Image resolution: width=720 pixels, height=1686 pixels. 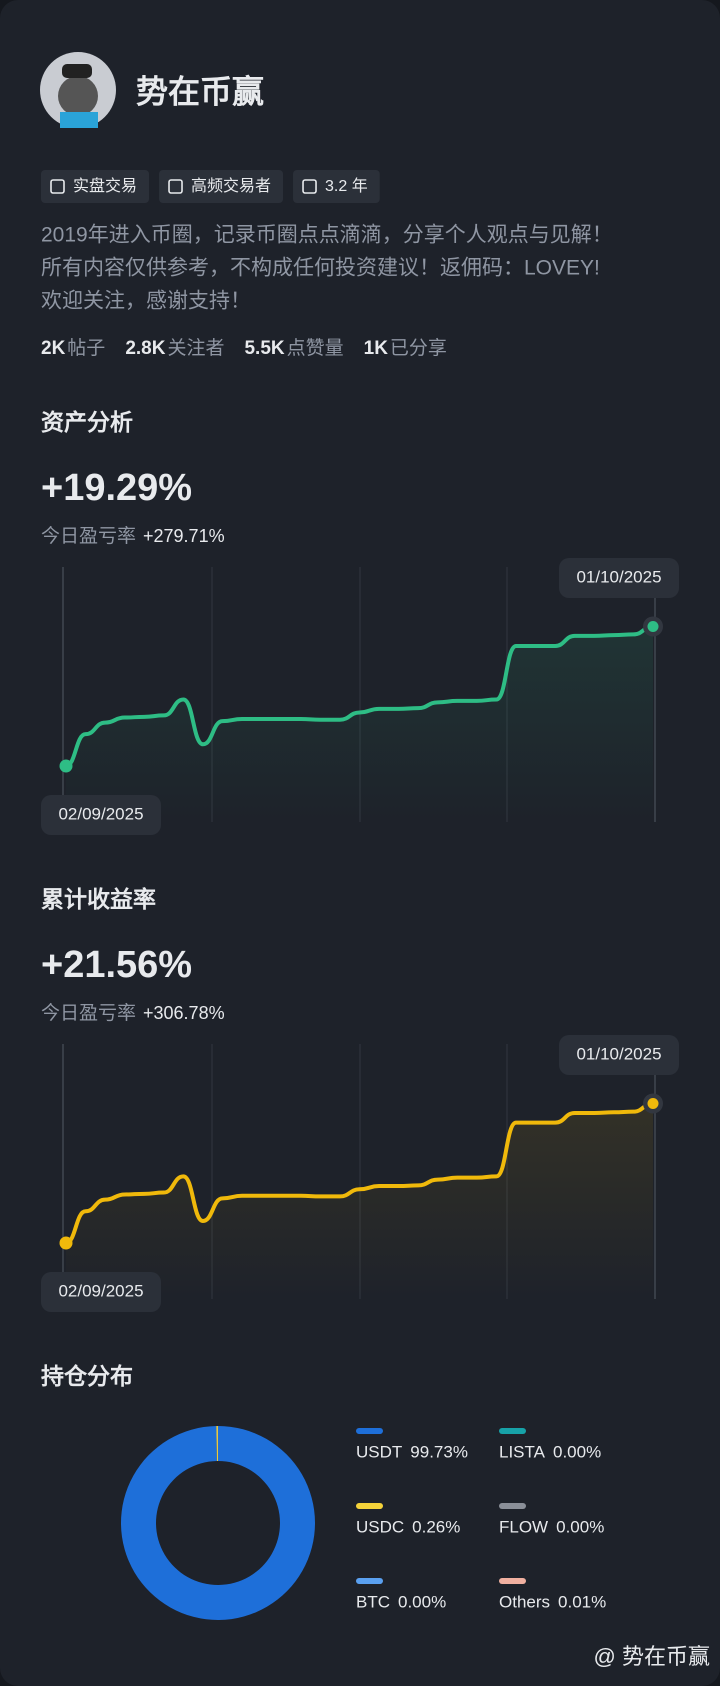 What do you see at coordinates (77, 71) in the screenshot?
I see `avatar-cap` at bounding box center [77, 71].